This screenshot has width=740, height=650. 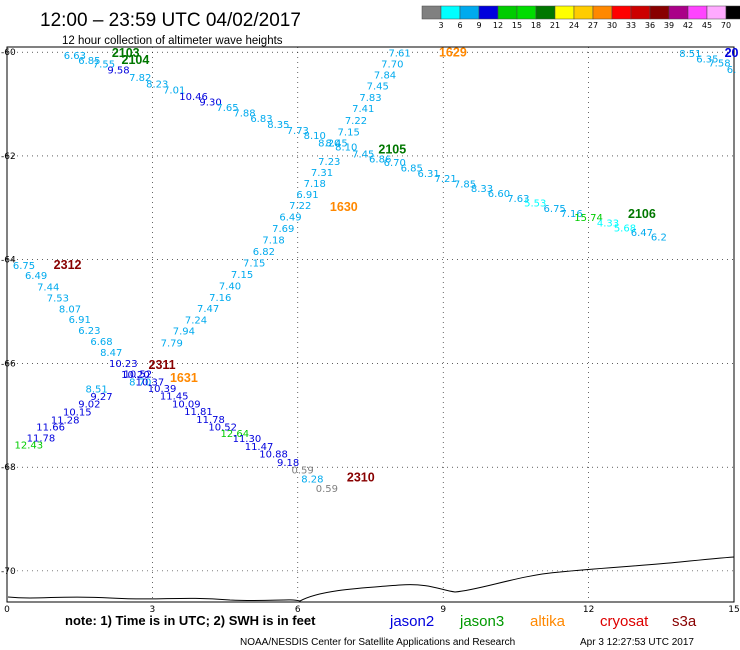 What do you see at coordinates (459, 25) in the screenshot?
I see `colorbar-label: 6` at bounding box center [459, 25].